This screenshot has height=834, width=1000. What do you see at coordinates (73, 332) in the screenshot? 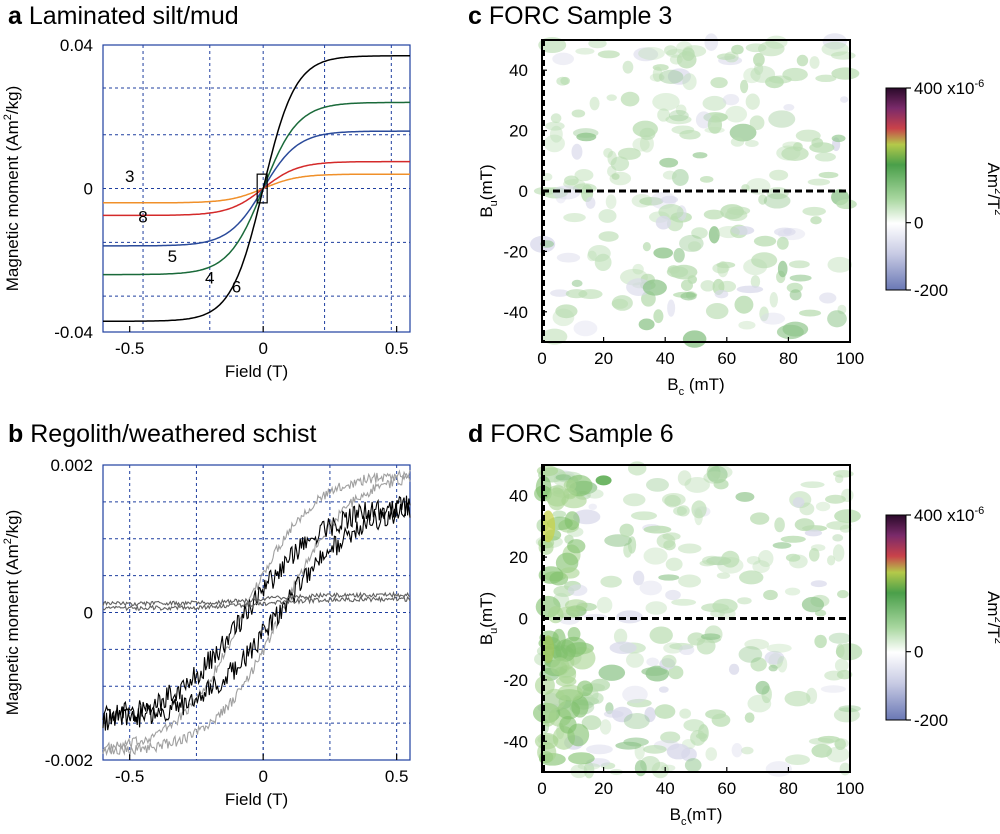
I see `y-tick-label: -0.04` at bounding box center [73, 332].